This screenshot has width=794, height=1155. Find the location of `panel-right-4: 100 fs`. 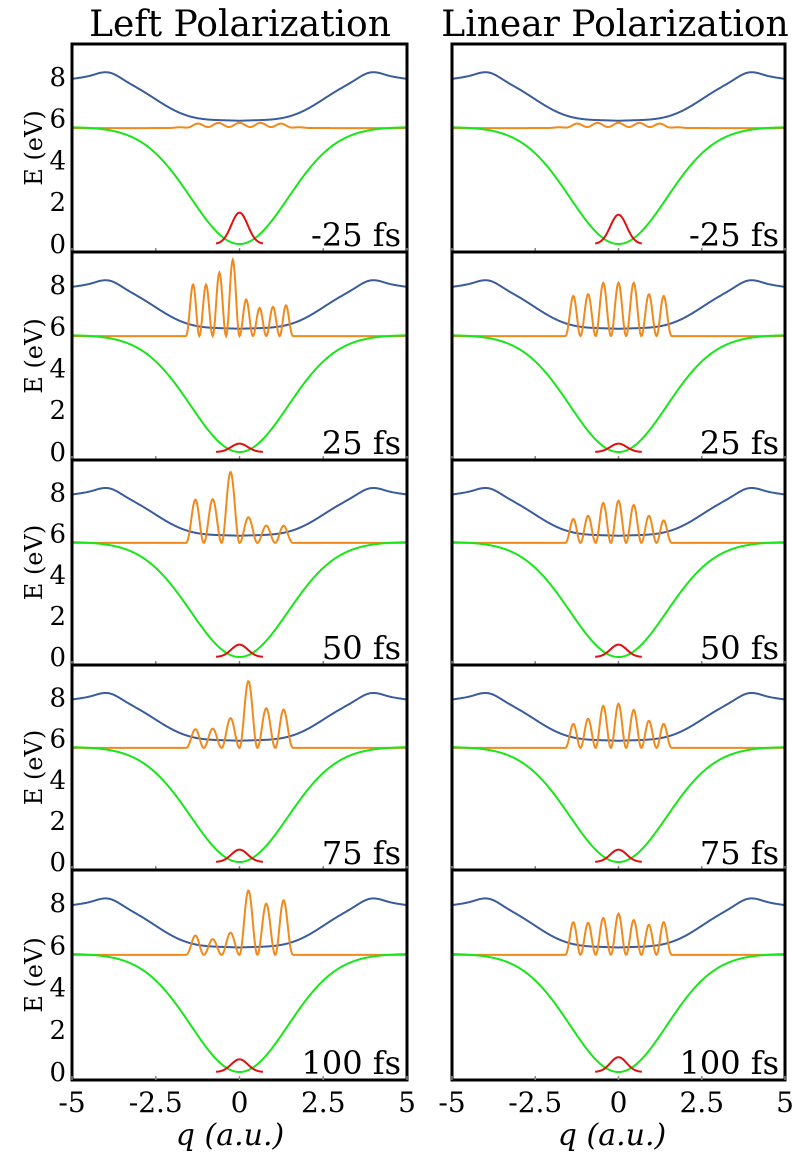

panel-right-4: 100 fs is located at coordinates (618, 975).